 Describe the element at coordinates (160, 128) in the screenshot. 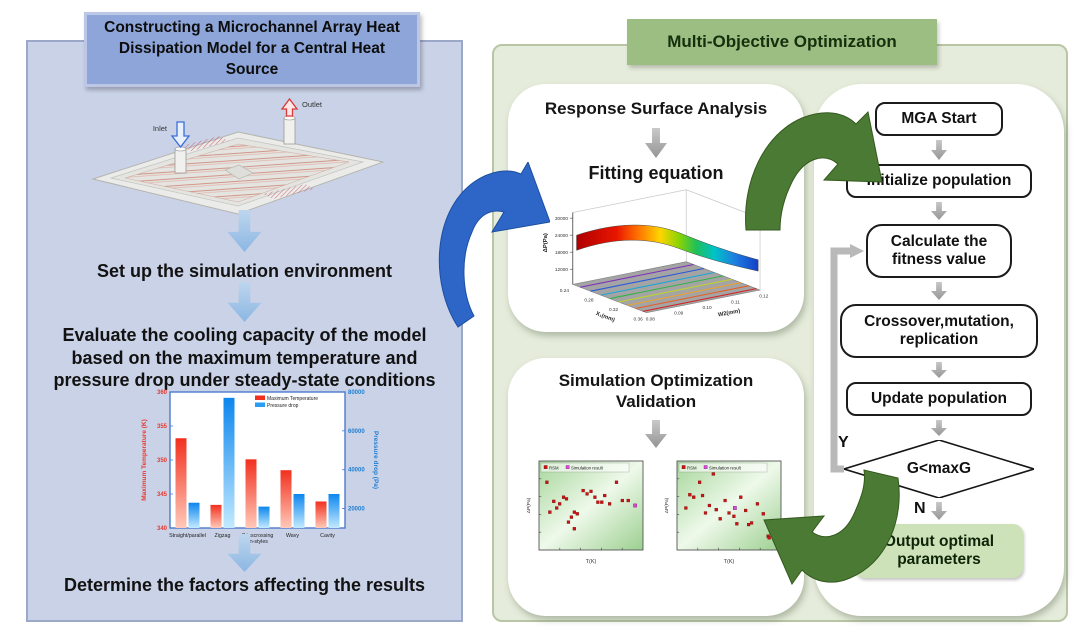

I see `inlet-label: Inlet` at that location.